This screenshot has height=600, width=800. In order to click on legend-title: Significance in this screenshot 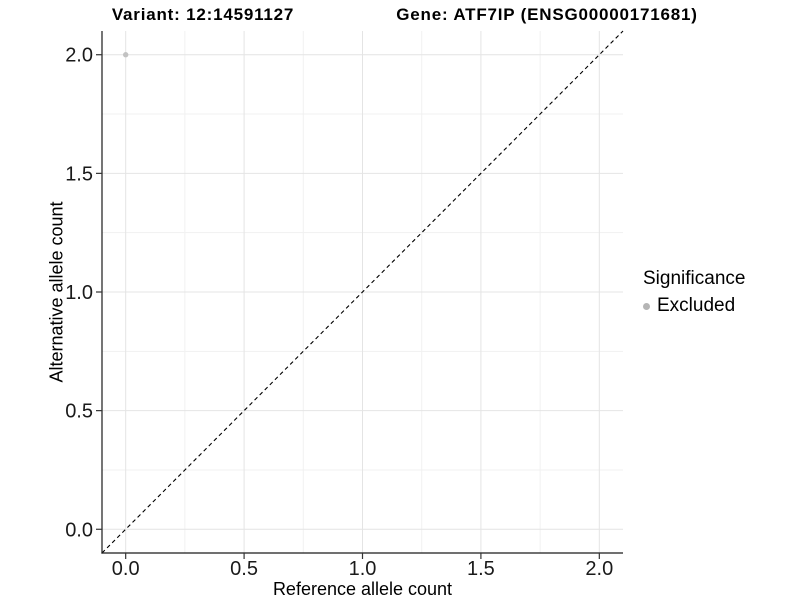, I will do `click(694, 278)`.